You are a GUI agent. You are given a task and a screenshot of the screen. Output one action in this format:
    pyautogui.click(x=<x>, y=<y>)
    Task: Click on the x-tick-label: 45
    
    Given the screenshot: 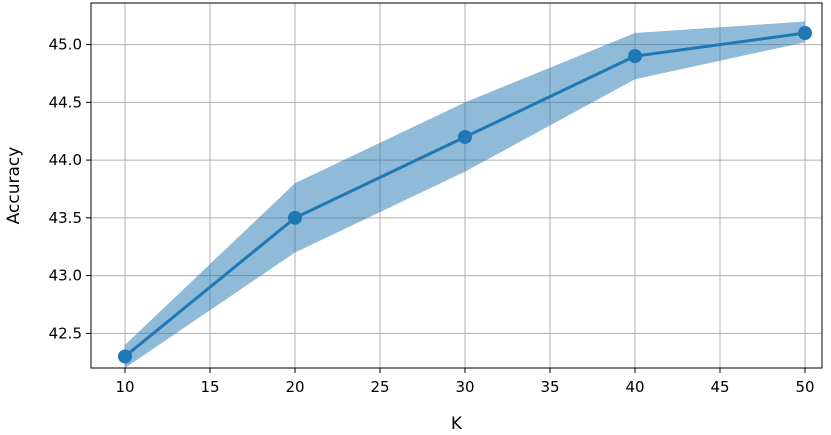 What is the action you would take?
    pyautogui.click(x=719, y=387)
    